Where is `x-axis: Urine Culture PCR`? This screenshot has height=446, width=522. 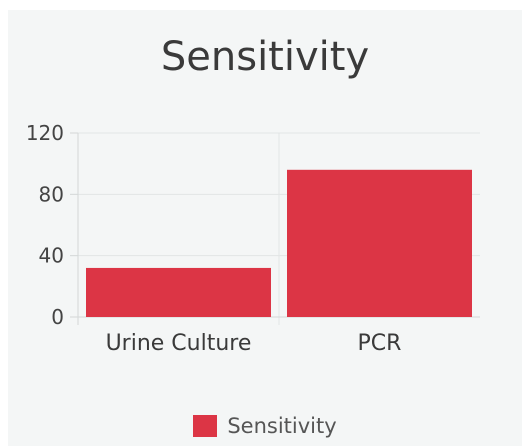 x-axis: Urine Culture PCR is located at coordinates (254, 343).